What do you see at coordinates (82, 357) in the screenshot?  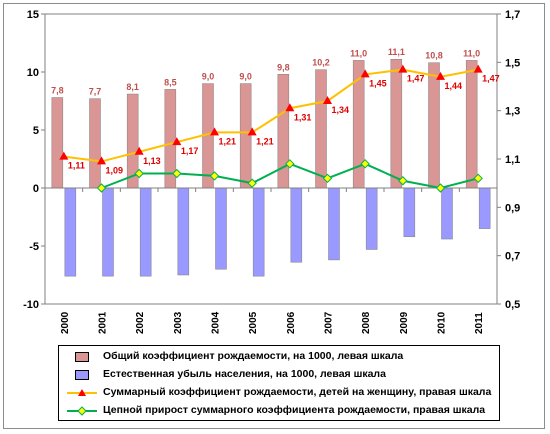 I see `legend-key-birth-rate` at bounding box center [82, 357].